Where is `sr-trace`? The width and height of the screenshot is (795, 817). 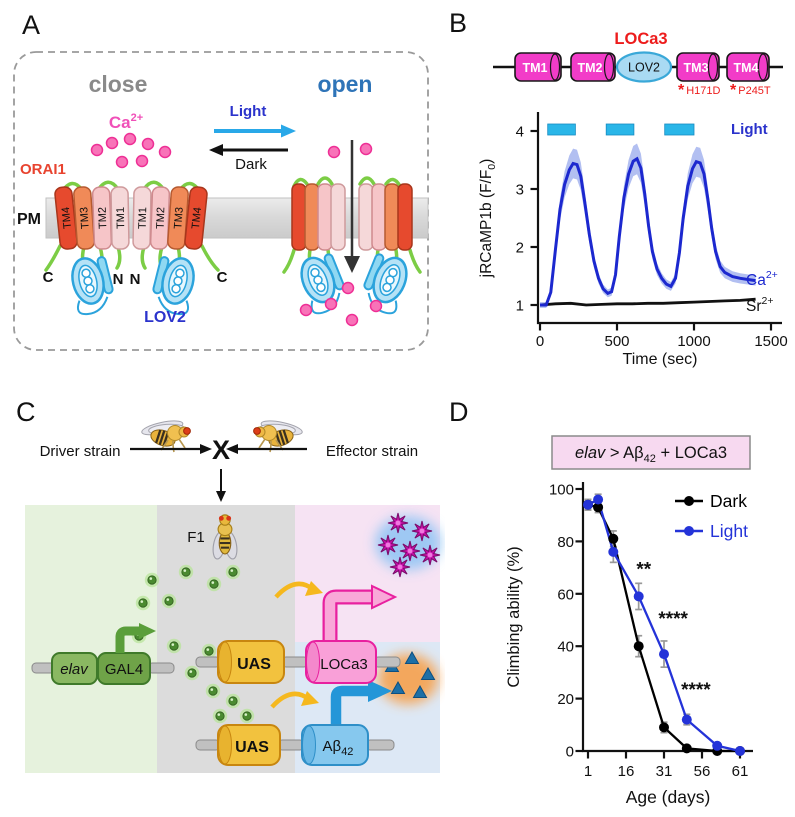
sr-trace is located at coordinates (647, 302).